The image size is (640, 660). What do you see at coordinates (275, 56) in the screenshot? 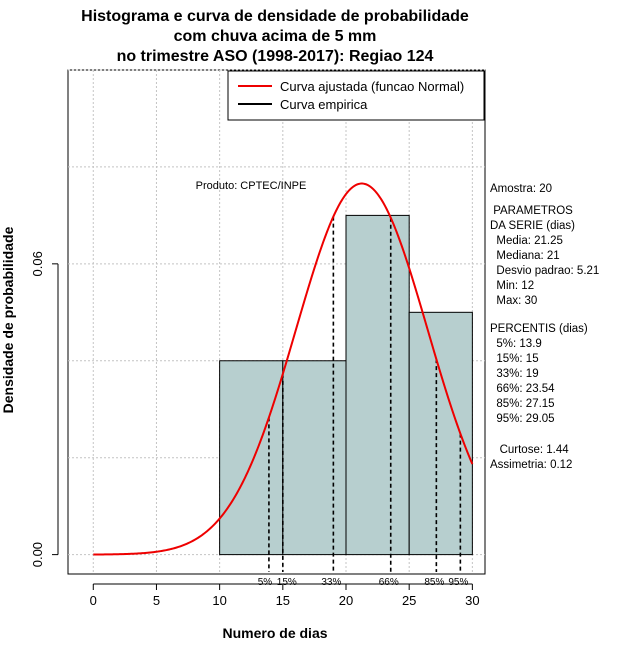
I see `chart-title-line-3: no trimestre ASO (1998-2017): Regiao 124` at bounding box center [275, 56].